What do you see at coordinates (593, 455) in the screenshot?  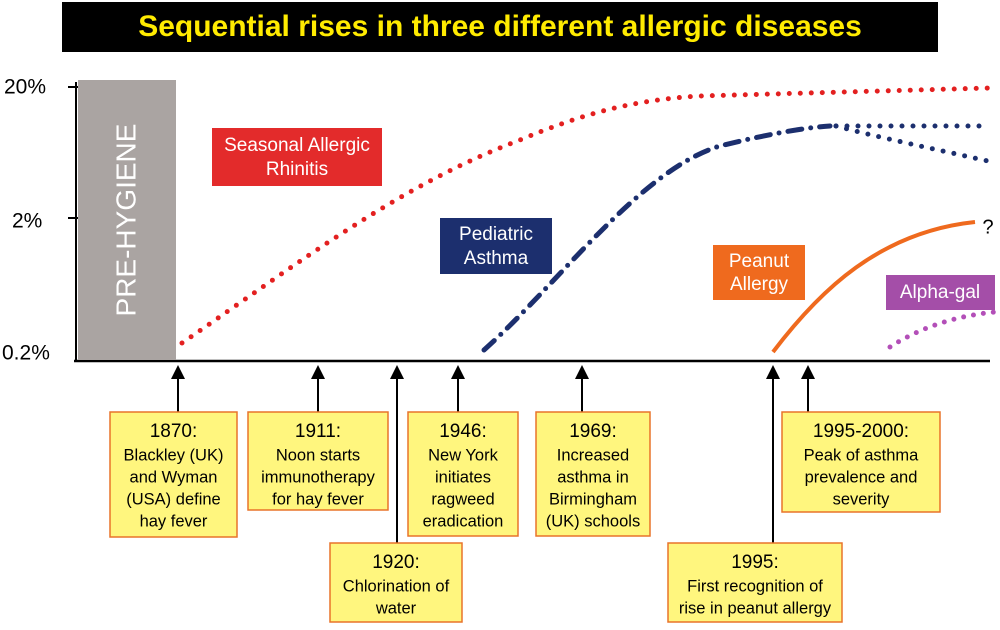 I see `event-text: Increased` at bounding box center [593, 455].